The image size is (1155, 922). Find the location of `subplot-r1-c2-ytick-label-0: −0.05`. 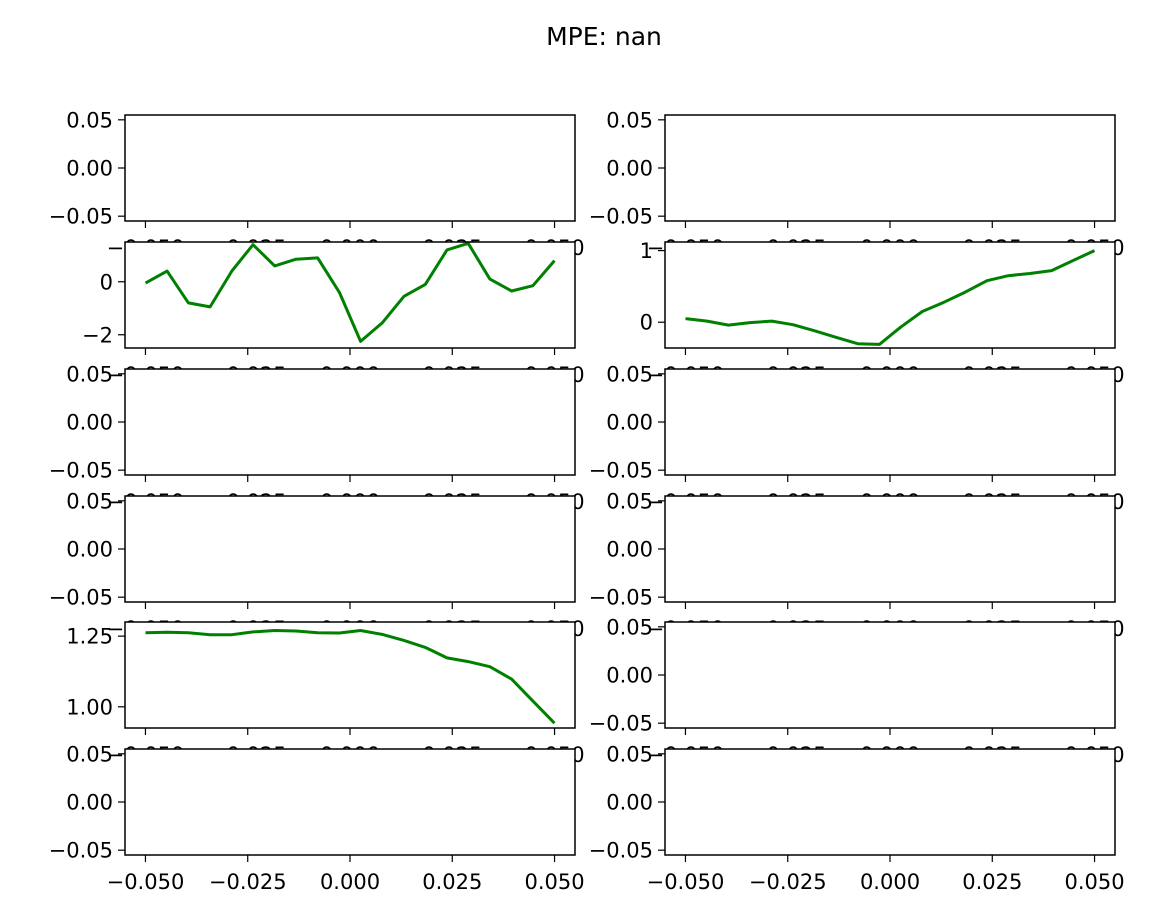

subplot-r1-c2-ytick-label-0: −0.05 is located at coordinates (621, 217).